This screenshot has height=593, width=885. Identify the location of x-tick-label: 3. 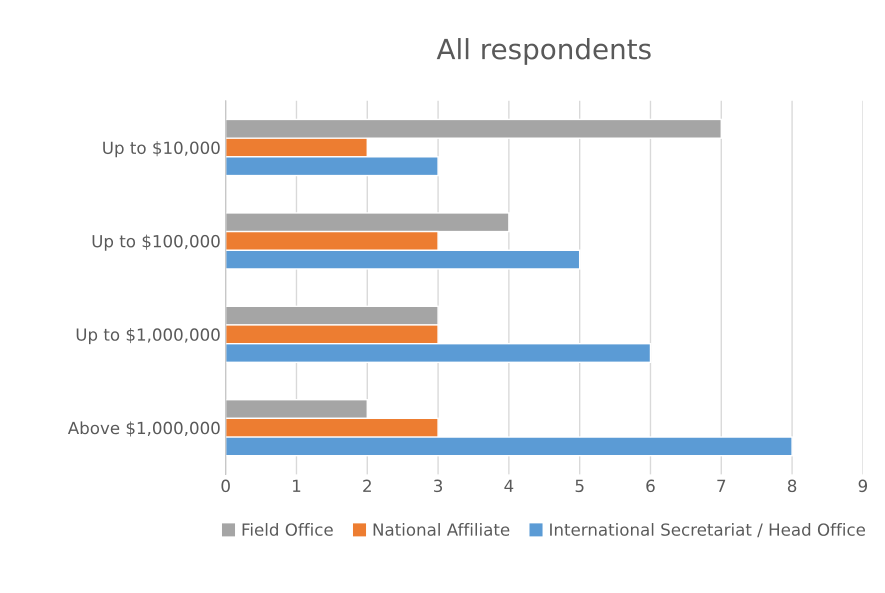
(438, 486).